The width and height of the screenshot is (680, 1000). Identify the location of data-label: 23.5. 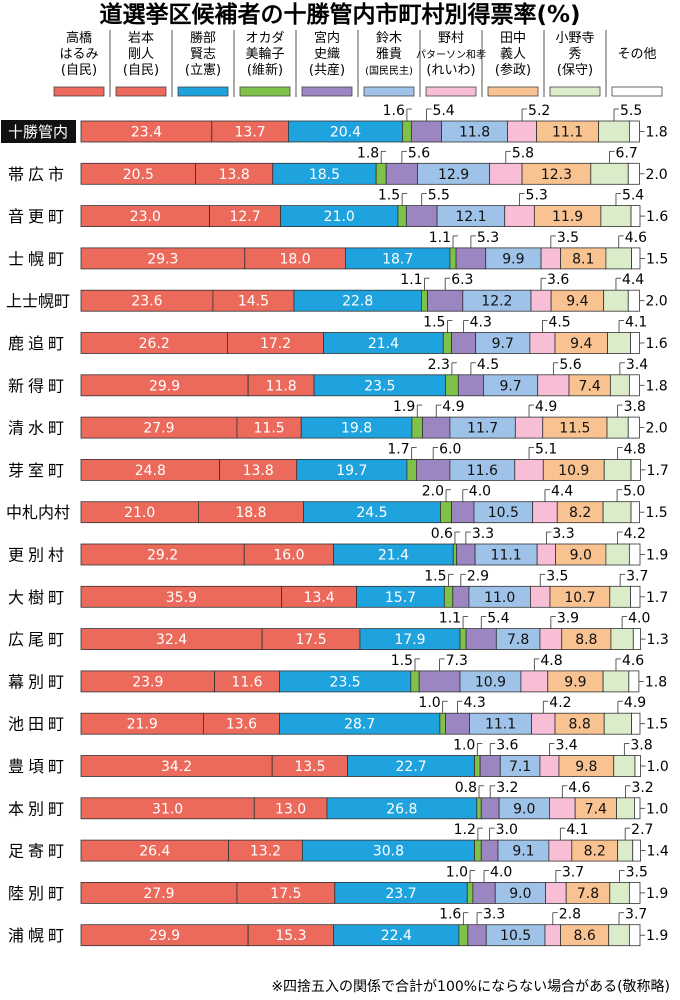
(345, 682).